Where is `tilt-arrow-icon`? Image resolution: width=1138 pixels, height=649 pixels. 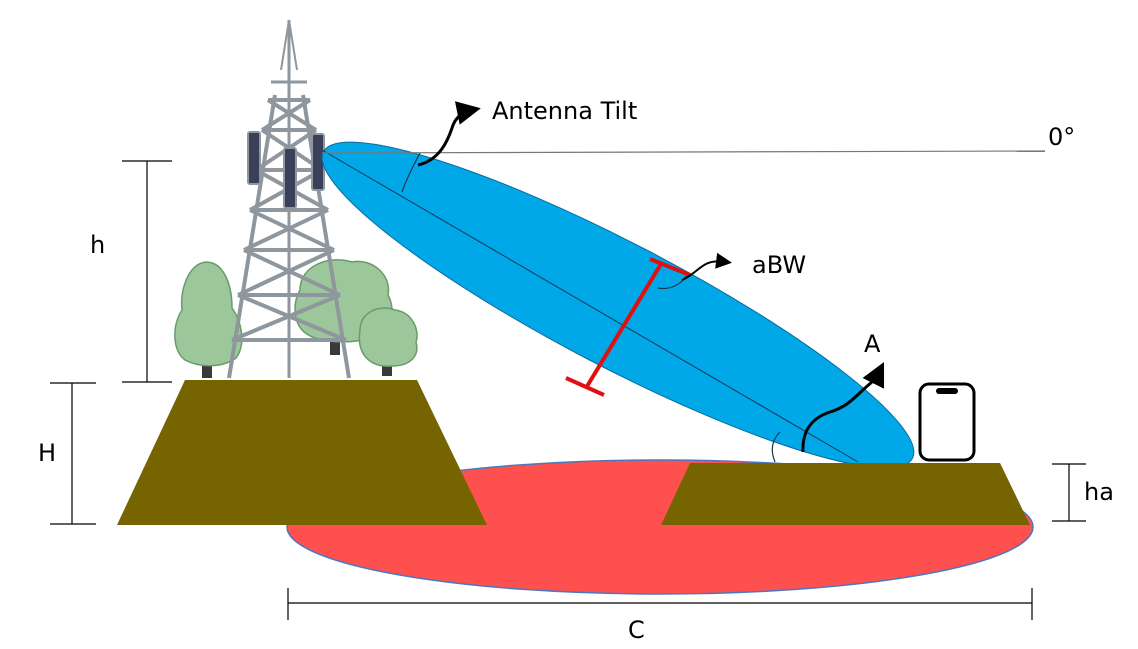
tilt-arrow-icon is located at coordinates (449, 134).